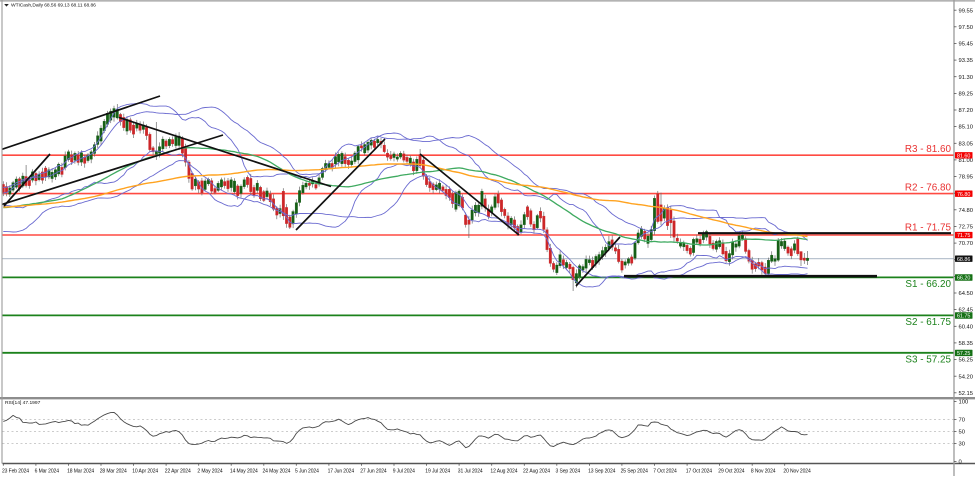 This screenshot has width=975, height=481. I want to click on svg-text: 68.86, so click(964, 260).